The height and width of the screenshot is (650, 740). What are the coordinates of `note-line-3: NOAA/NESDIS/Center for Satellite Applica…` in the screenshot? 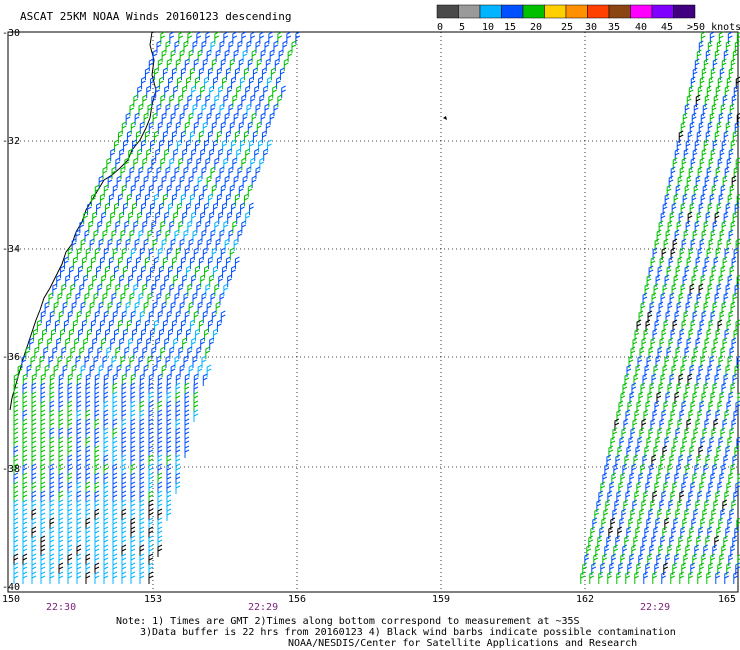 It's located at (463, 643).